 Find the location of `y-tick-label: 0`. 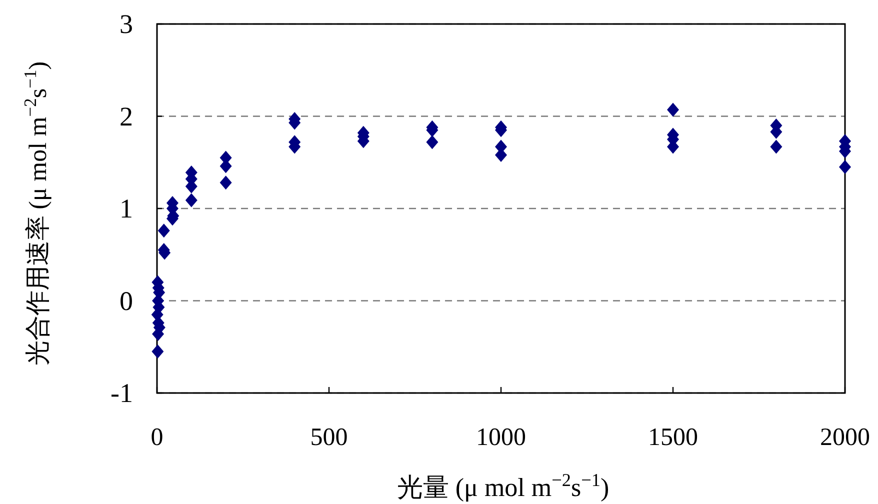

y-tick-label: 0 is located at coordinates (126, 301).